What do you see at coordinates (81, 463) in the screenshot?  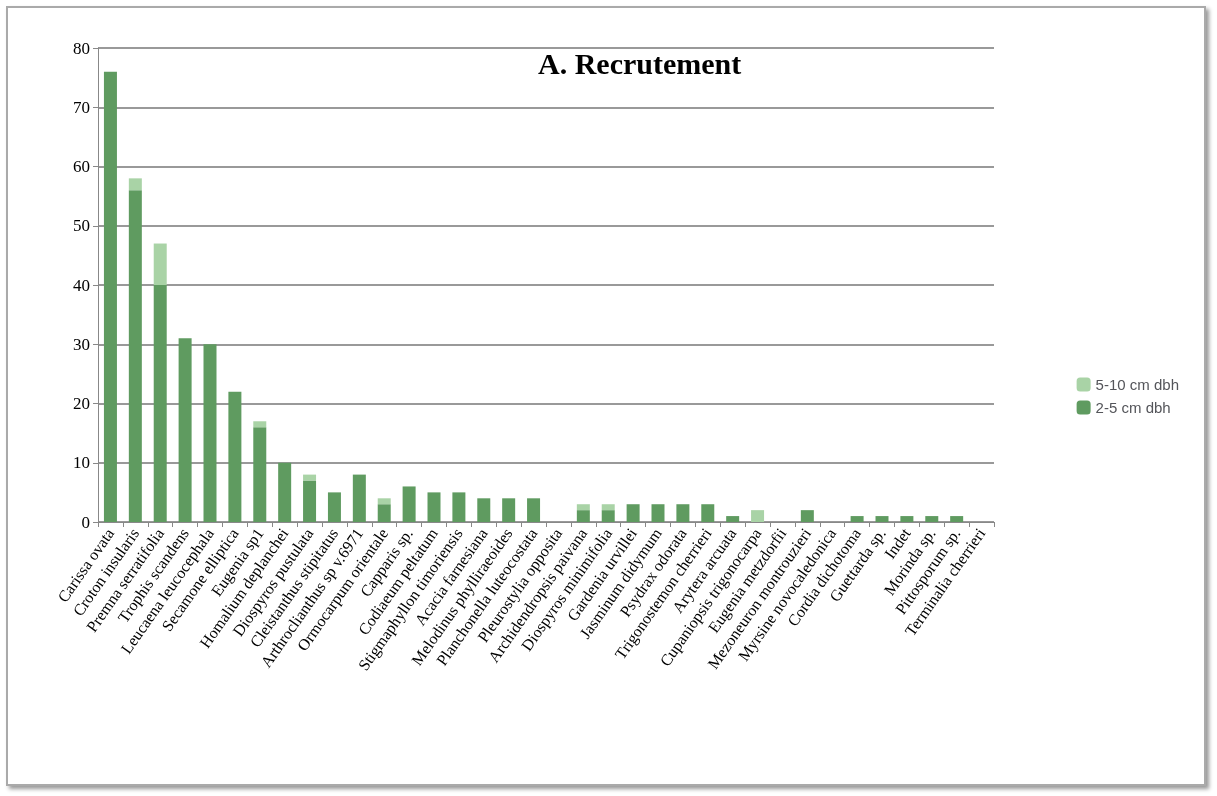 I see `y-tick-label: 10` at bounding box center [81, 463].